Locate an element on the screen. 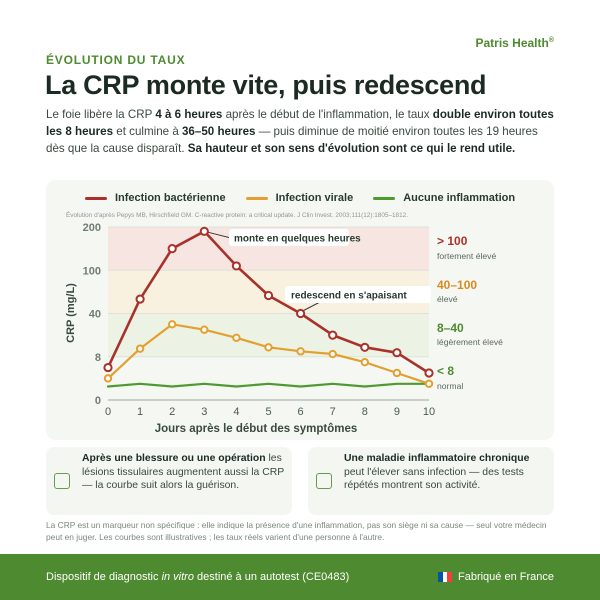  footer-made-in-france: Fabriqué en France is located at coordinates (496, 577).